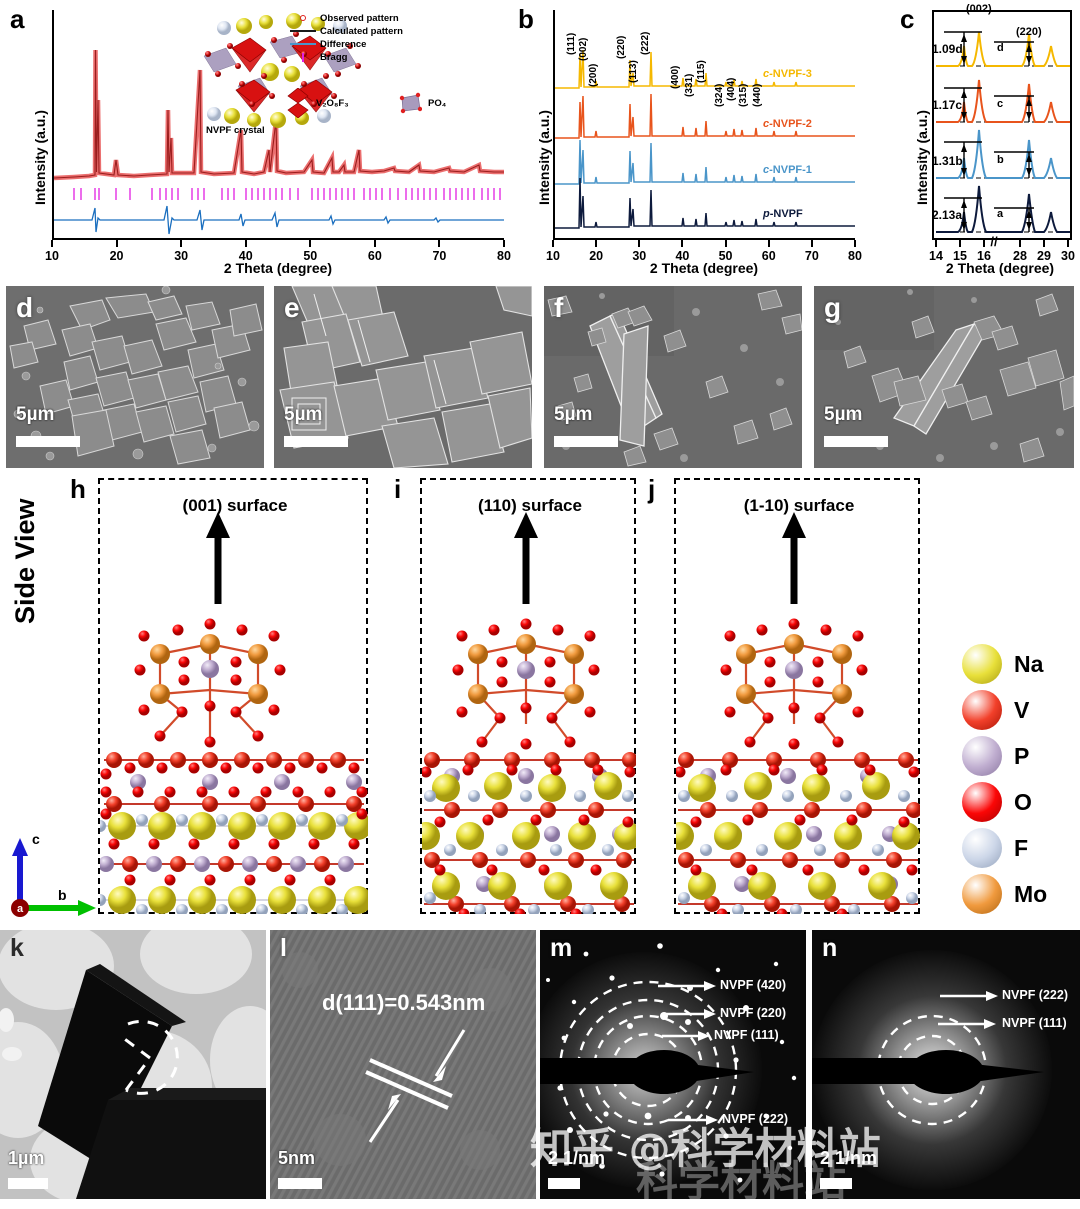 This screenshot has height=1209, width=1080. What do you see at coordinates (799, 832) in the screenshot?
I see `v-atoms-j` at bounding box center [799, 832].